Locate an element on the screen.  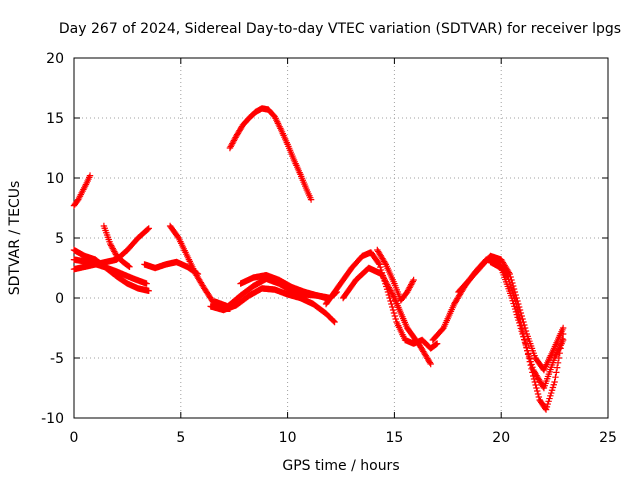
x-tick-label: 15 is located at coordinates (394, 438).